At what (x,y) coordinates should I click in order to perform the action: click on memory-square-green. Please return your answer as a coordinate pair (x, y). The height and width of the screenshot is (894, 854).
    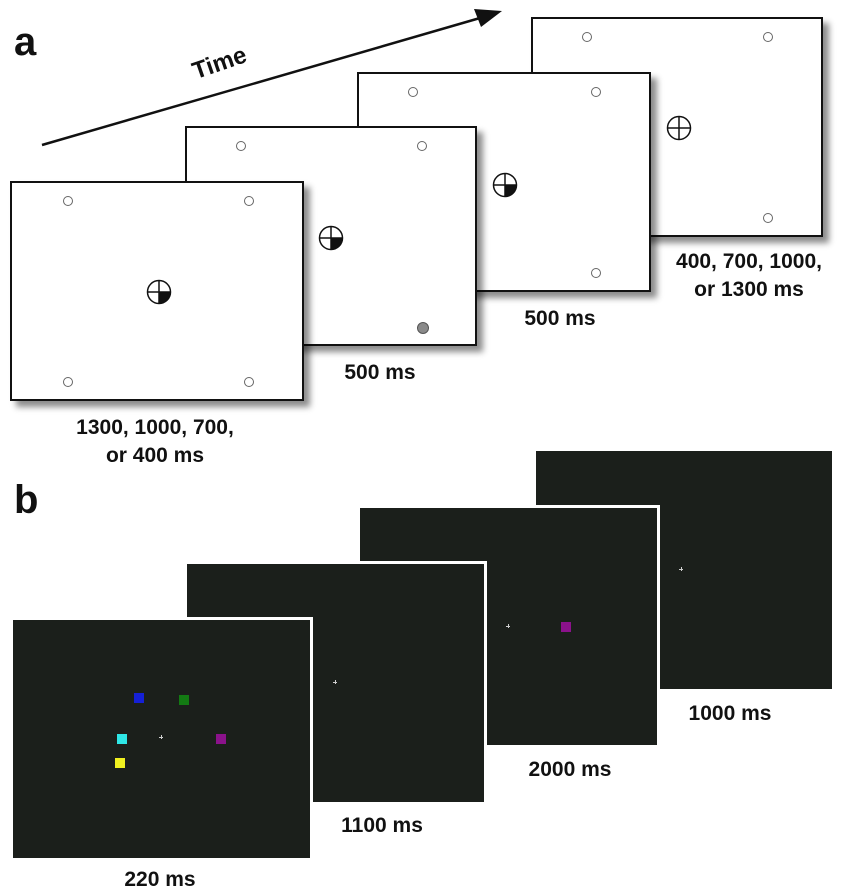
    Looking at the image, I should click on (184, 700).